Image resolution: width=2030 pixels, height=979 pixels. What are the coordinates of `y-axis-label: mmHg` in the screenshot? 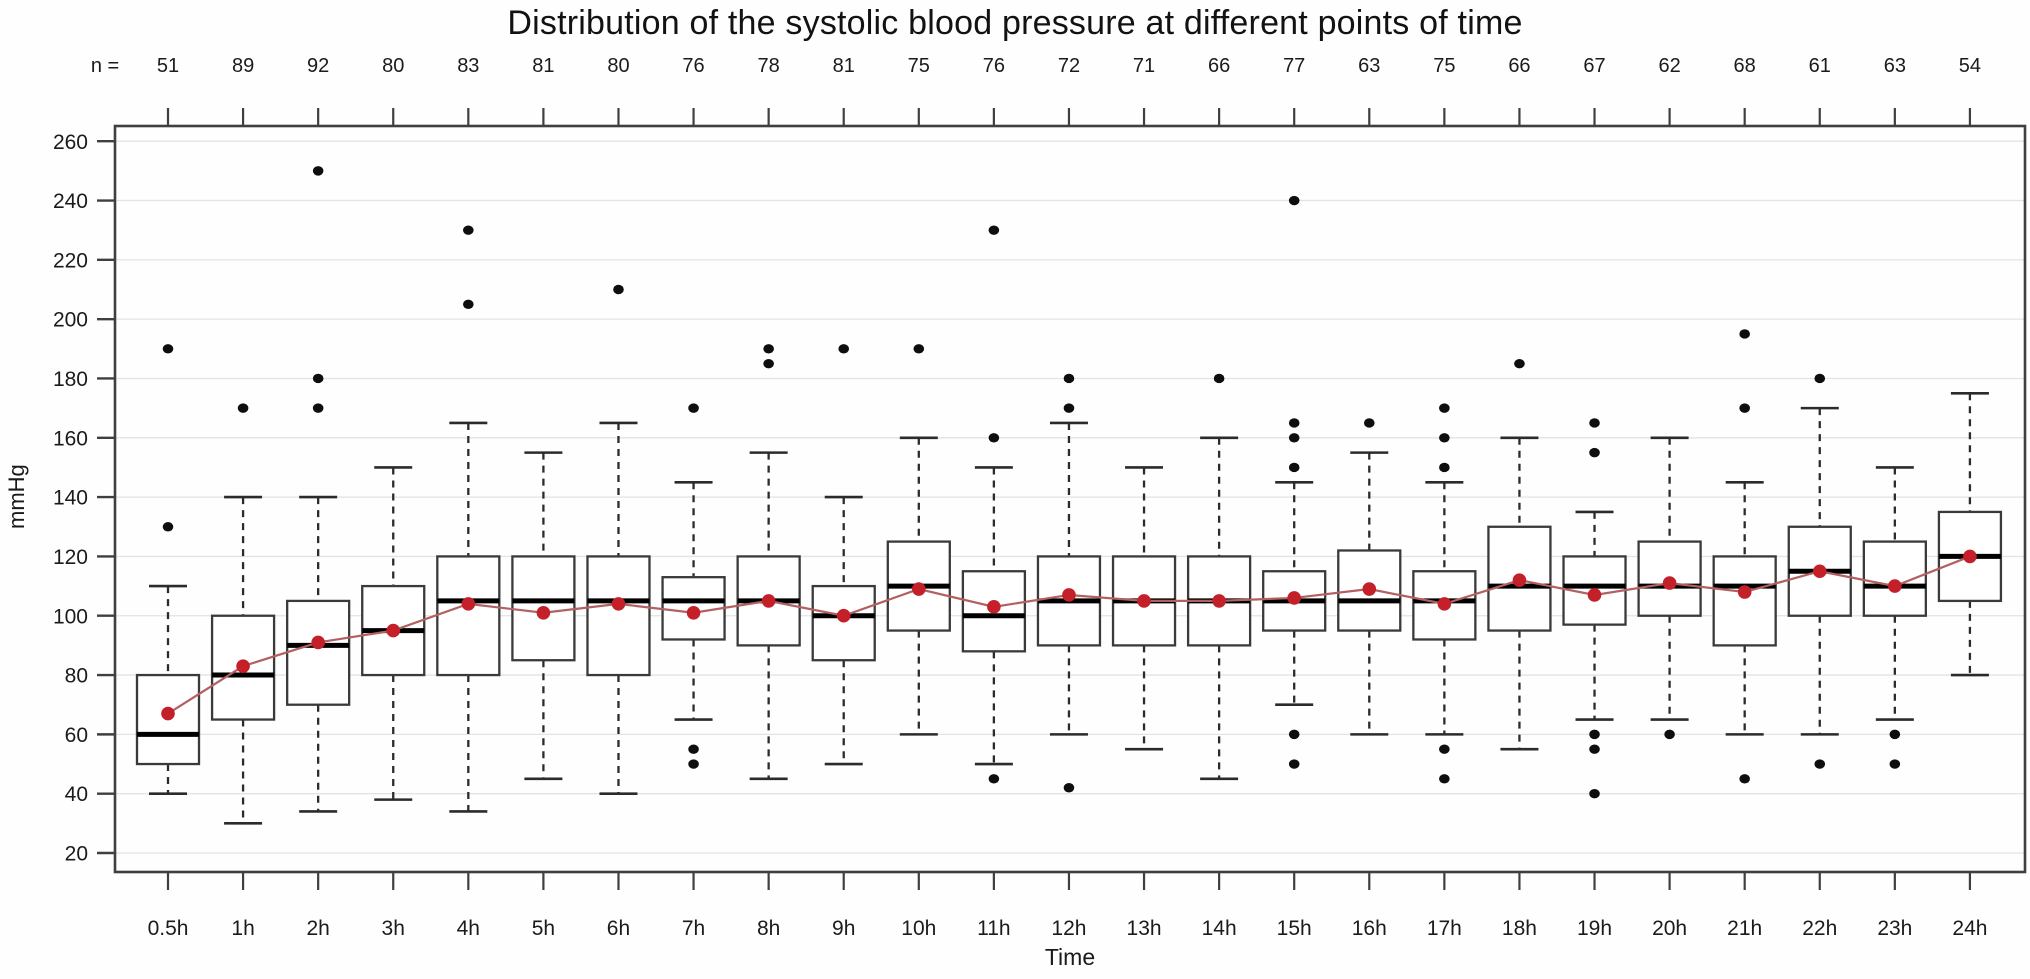 It's located at (16, 496).